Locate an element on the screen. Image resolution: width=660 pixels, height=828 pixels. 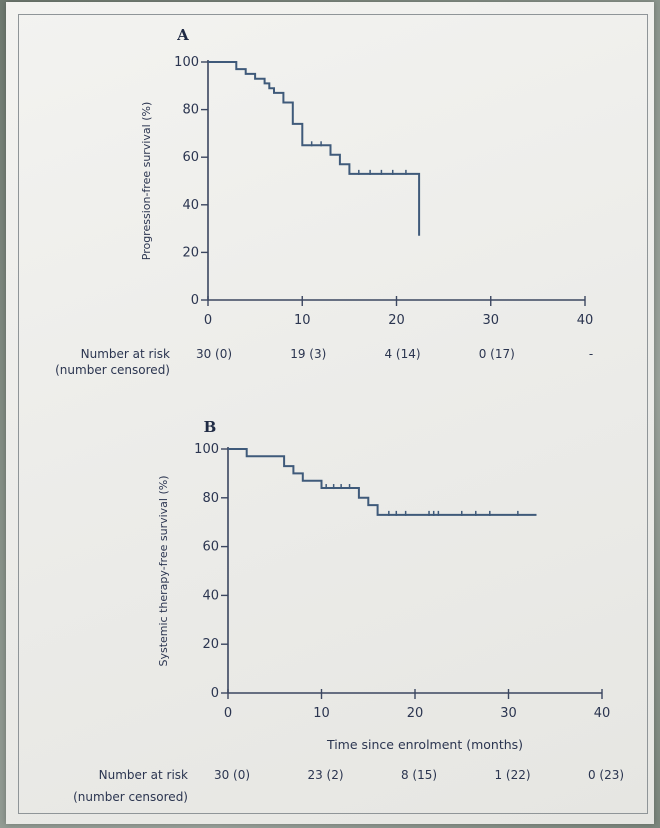
x-axis-title: Time since enrolment (months) is located at coordinates (424, 744).